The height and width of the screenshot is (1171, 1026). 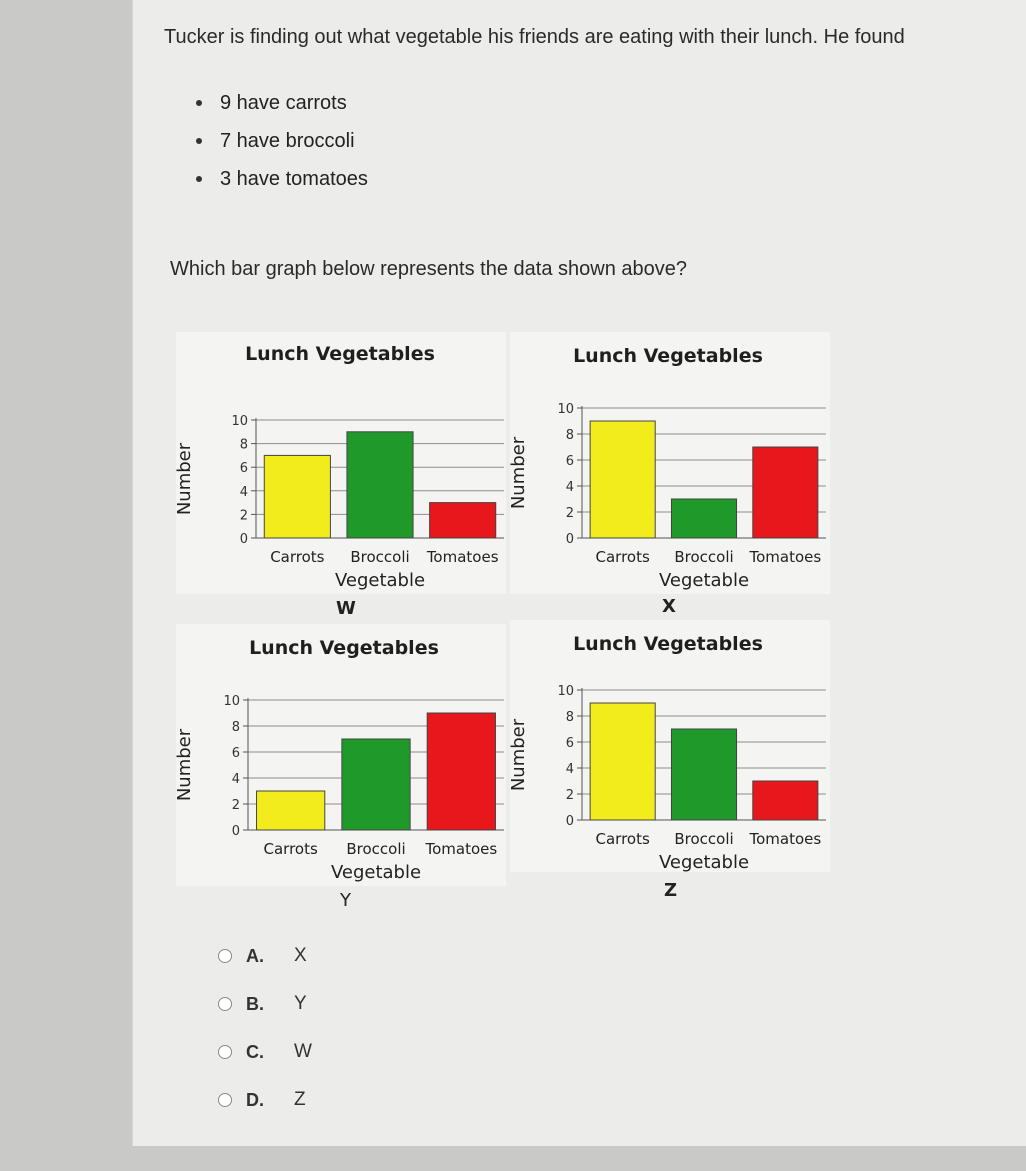 What do you see at coordinates (265, 1100) in the screenshot?
I see `choice-d: D. Z` at bounding box center [265, 1100].